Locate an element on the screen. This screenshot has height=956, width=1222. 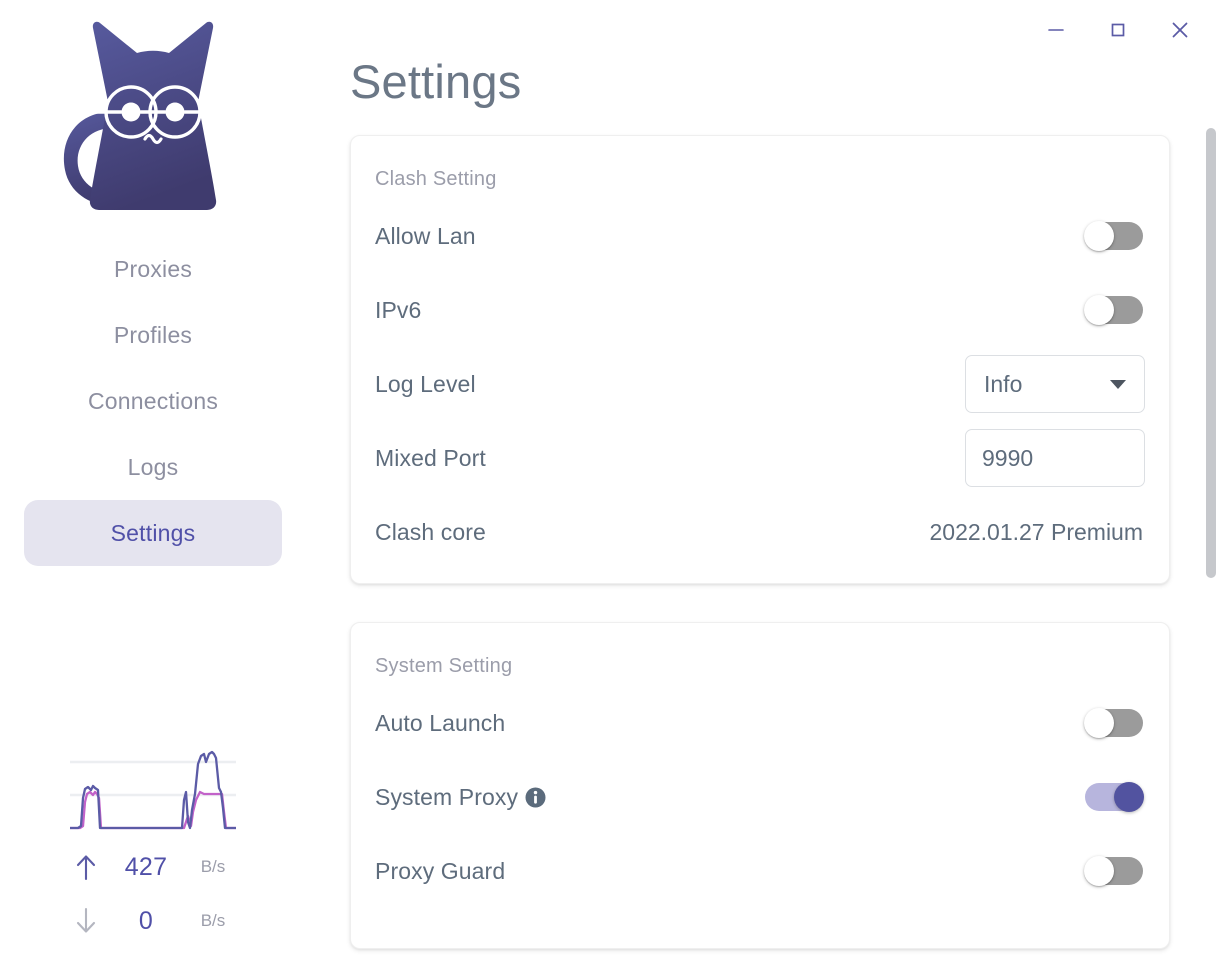
traffic-chart is located at coordinates (153, 788).